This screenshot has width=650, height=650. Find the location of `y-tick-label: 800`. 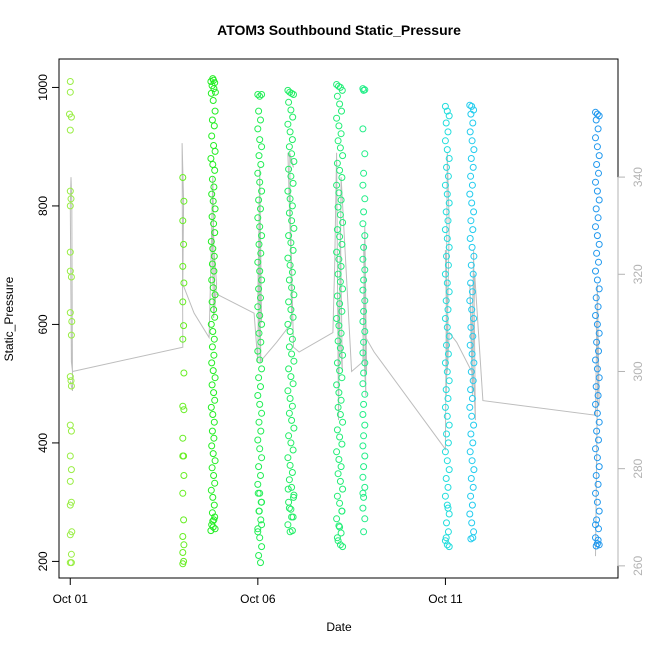

y-tick-label: 800 is located at coordinates (43, 206).